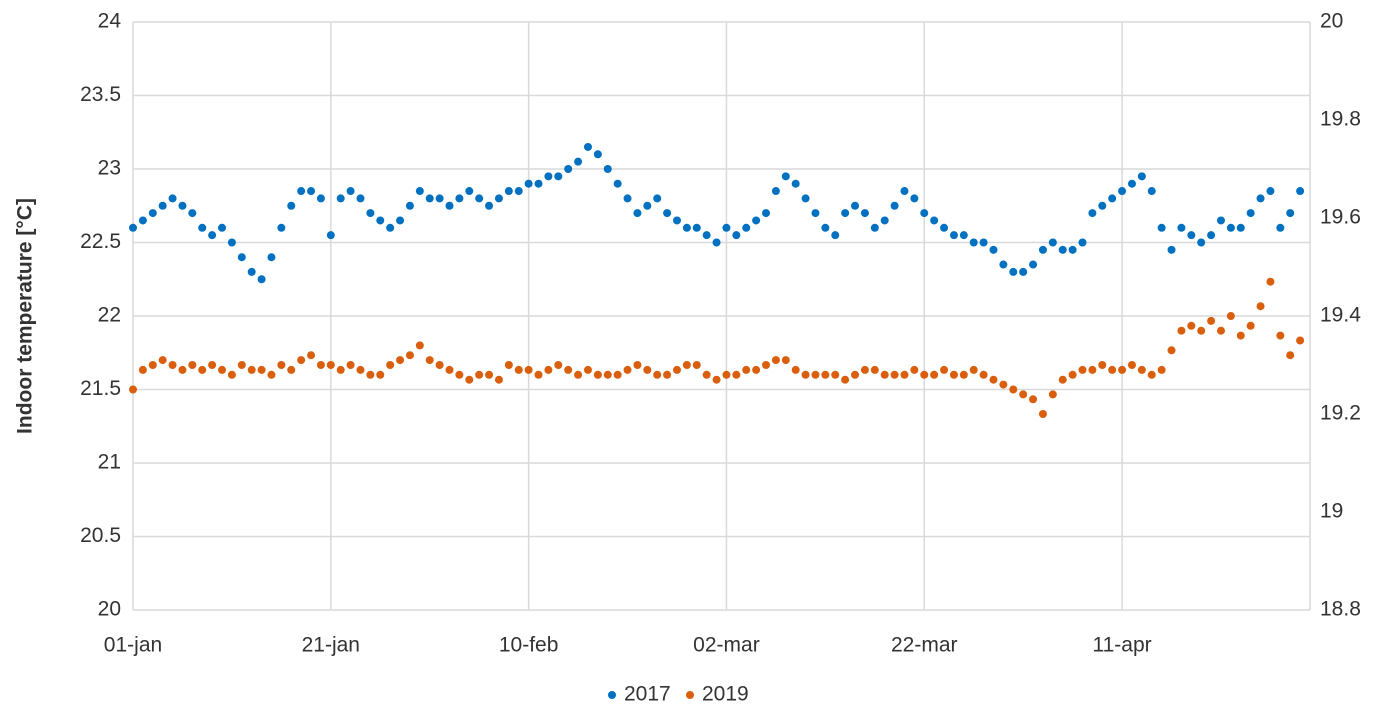 The image size is (1388, 711). I want to click on y-tick-label: 22, so click(109, 315).